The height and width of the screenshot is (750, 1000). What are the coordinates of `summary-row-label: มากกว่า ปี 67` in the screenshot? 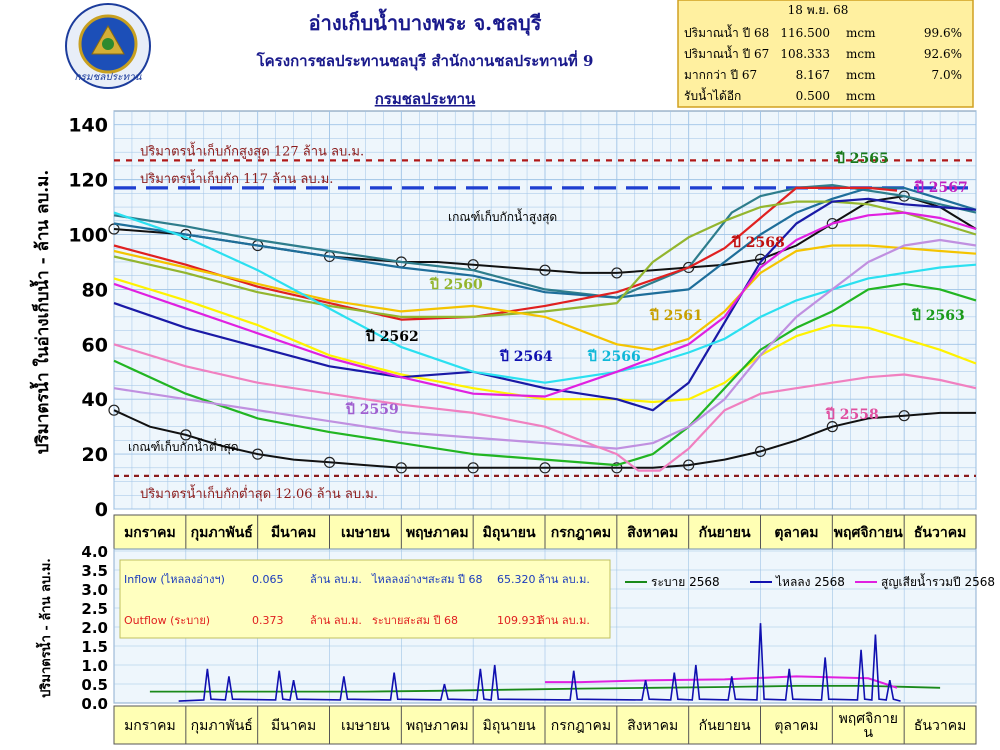 It's located at (720, 75).